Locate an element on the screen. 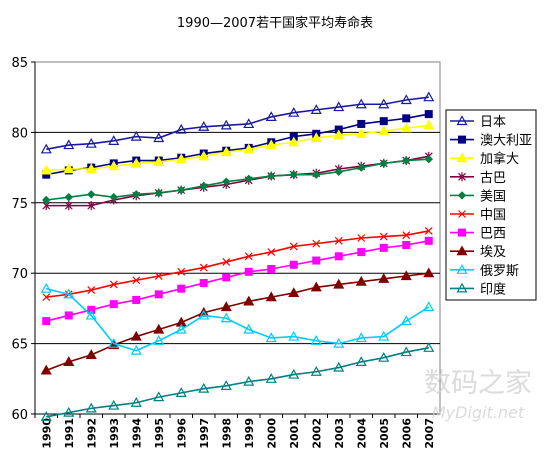 This screenshot has width=550, height=465. series-俄罗斯 is located at coordinates (237, 318).